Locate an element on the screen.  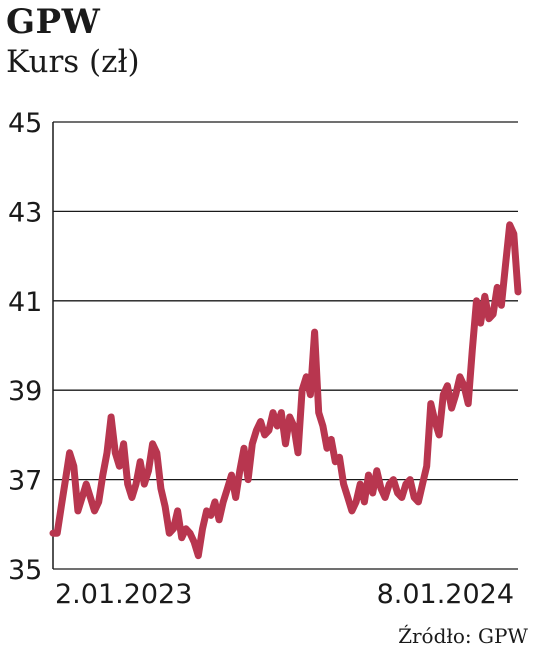
y-tick-label: 45 is located at coordinates (25, 123).